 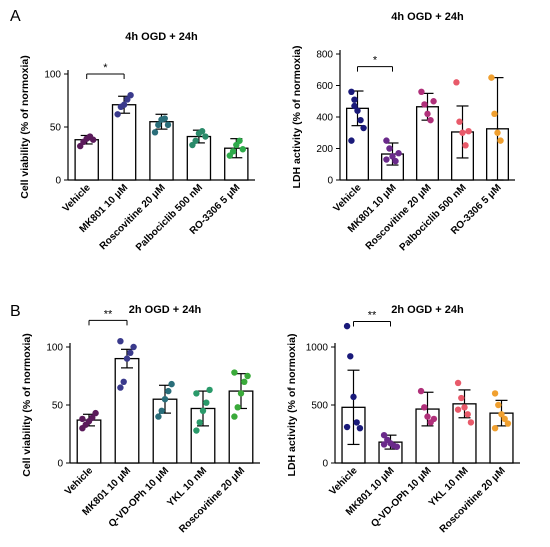 What do you see at coordinates (292, 405) in the screenshot?
I see `y-axis-label: LDH activity (% of normoxia)` at bounding box center [292, 405].